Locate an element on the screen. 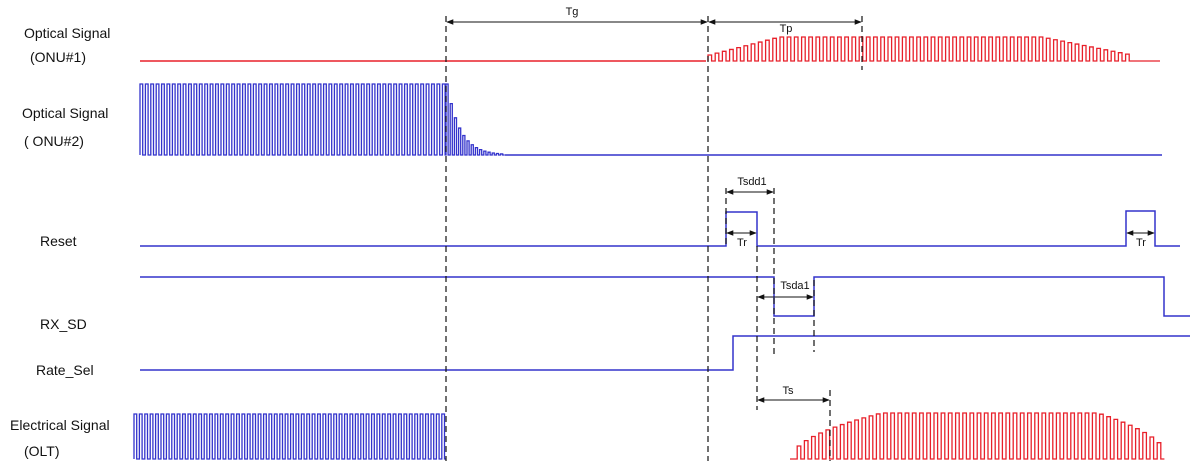 This screenshot has width=1190, height=461. onu2-label-line1: Optical Signal is located at coordinates (65, 113).